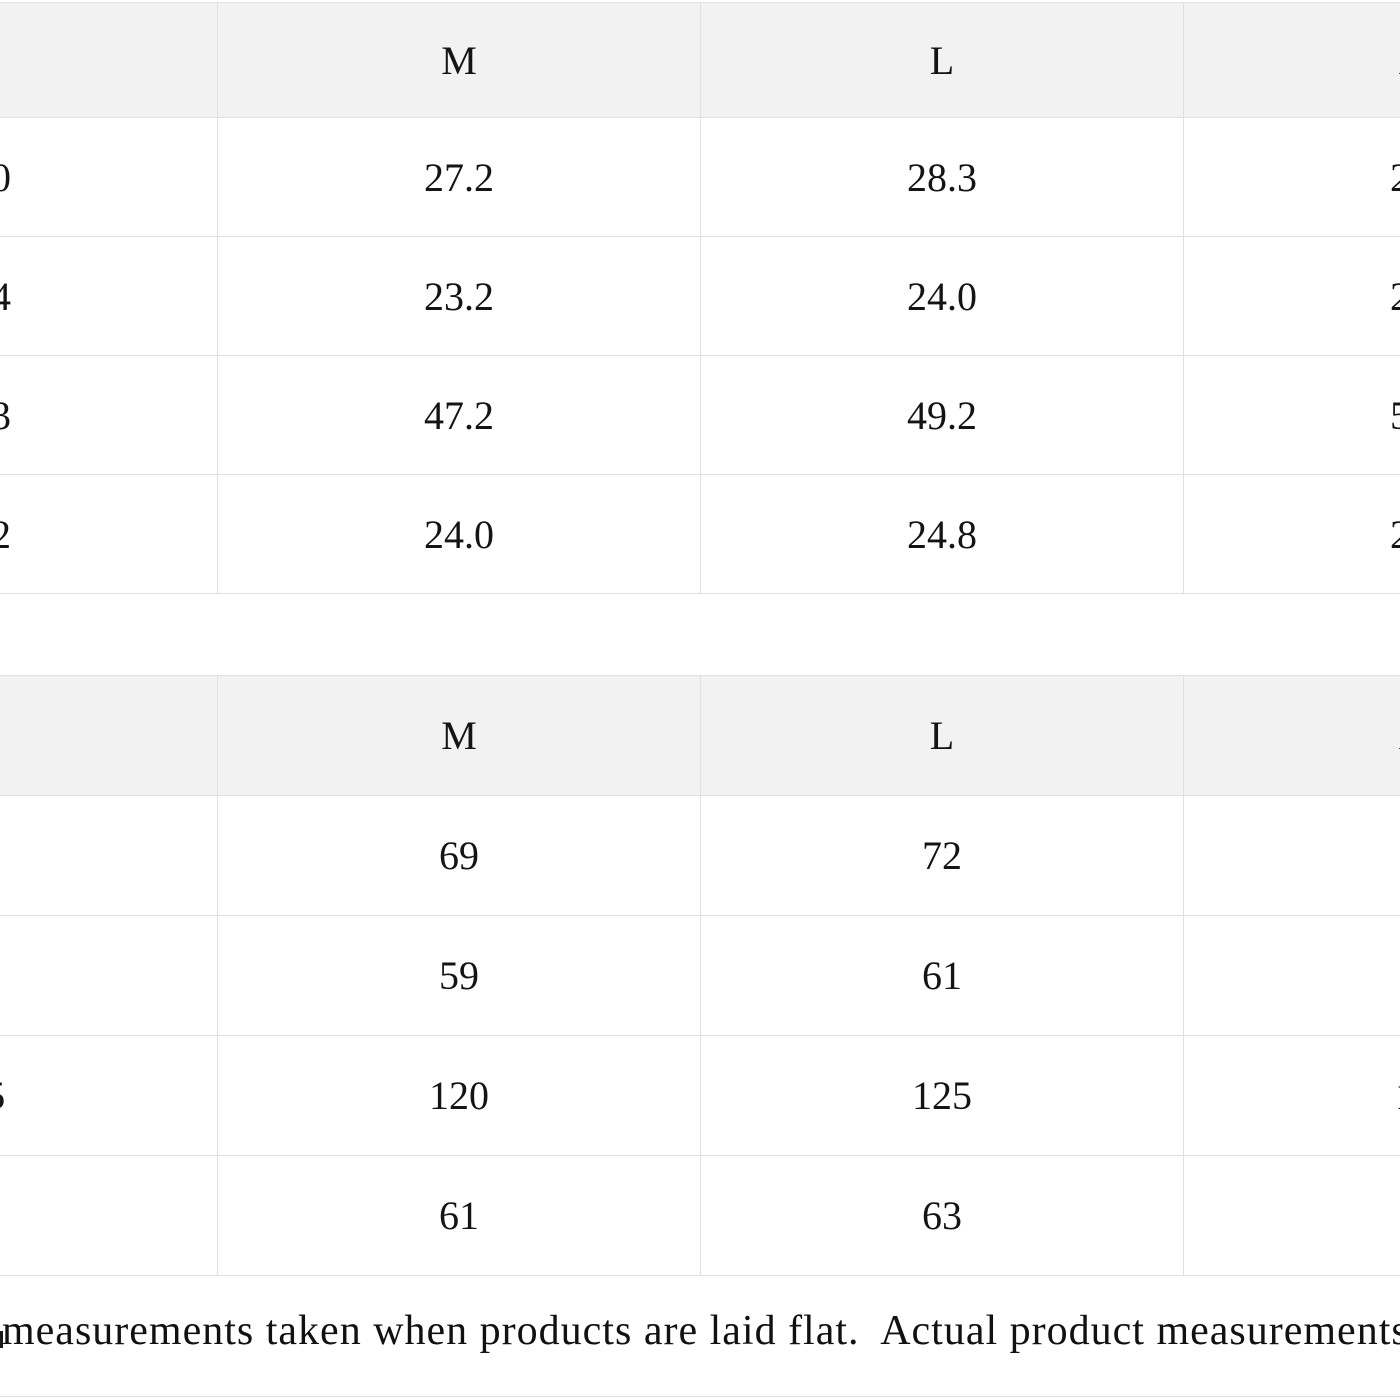 This screenshot has width=1400, height=1400. Describe the element at coordinates (942, 1095) in the screenshot. I see `cell-r3-c3: 125` at that location.